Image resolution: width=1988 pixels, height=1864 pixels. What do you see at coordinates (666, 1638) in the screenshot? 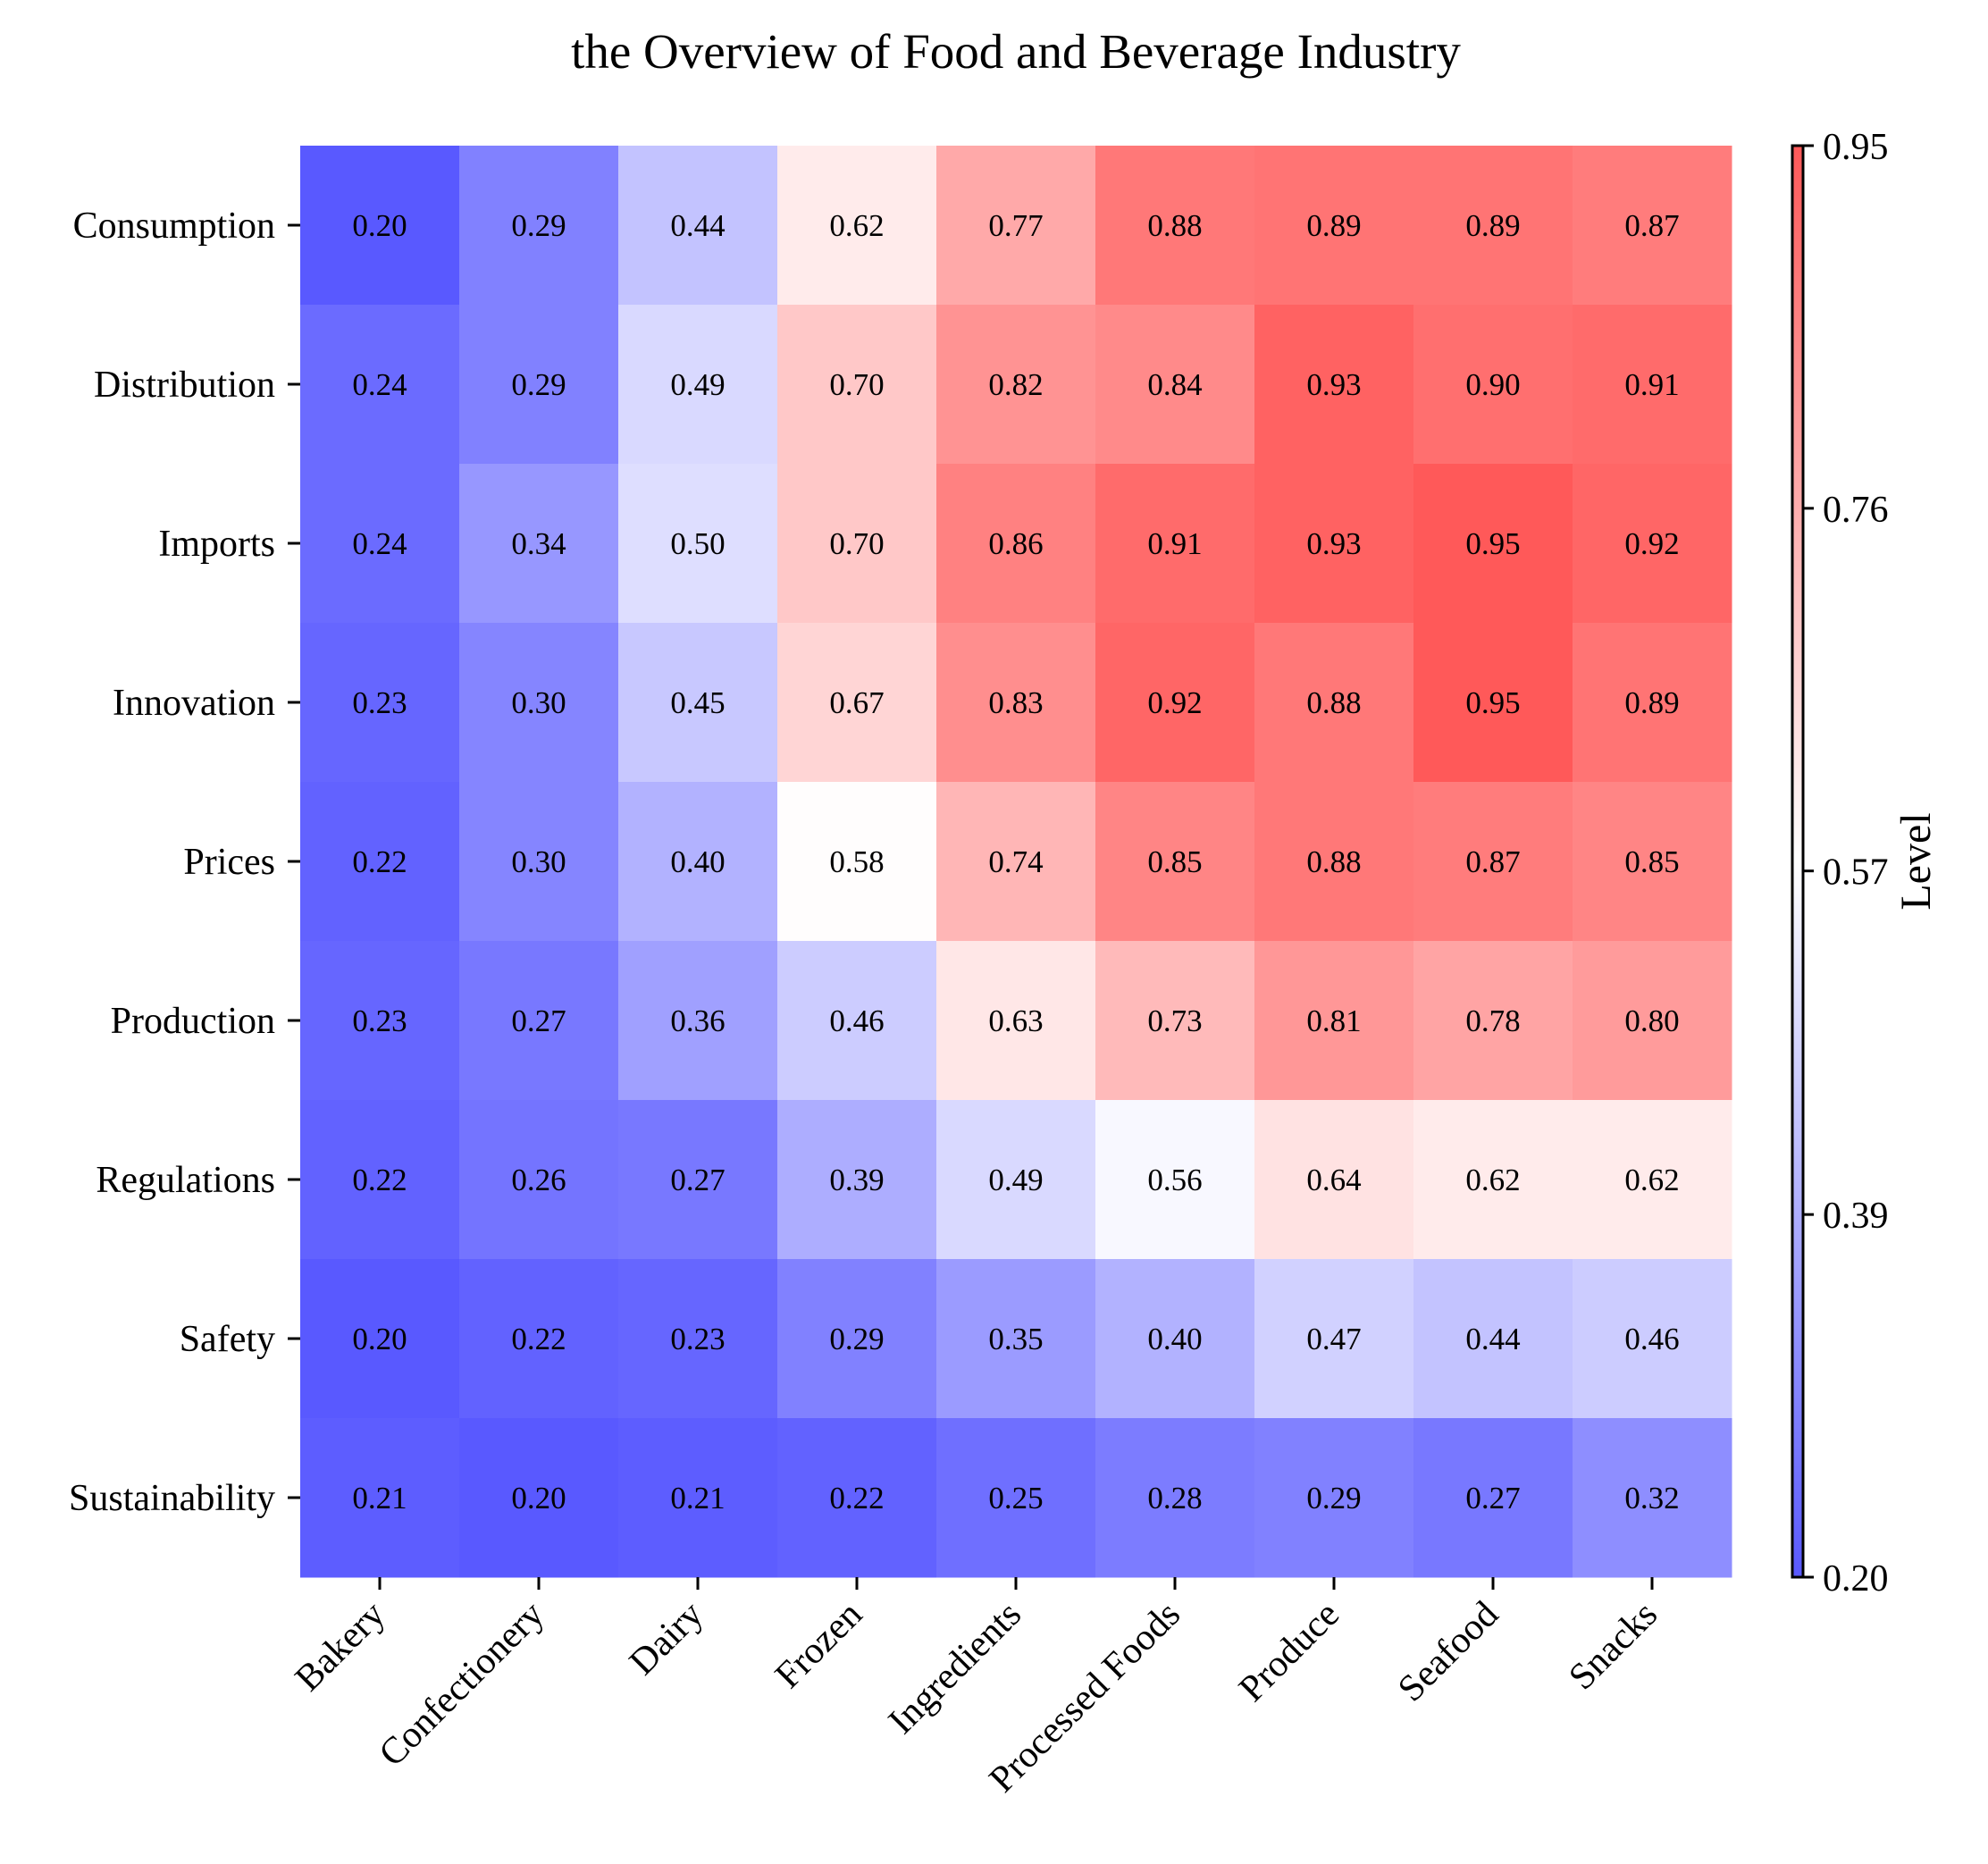
I see `x-tick-label: Dairy` at bounding box center [666, 1638].